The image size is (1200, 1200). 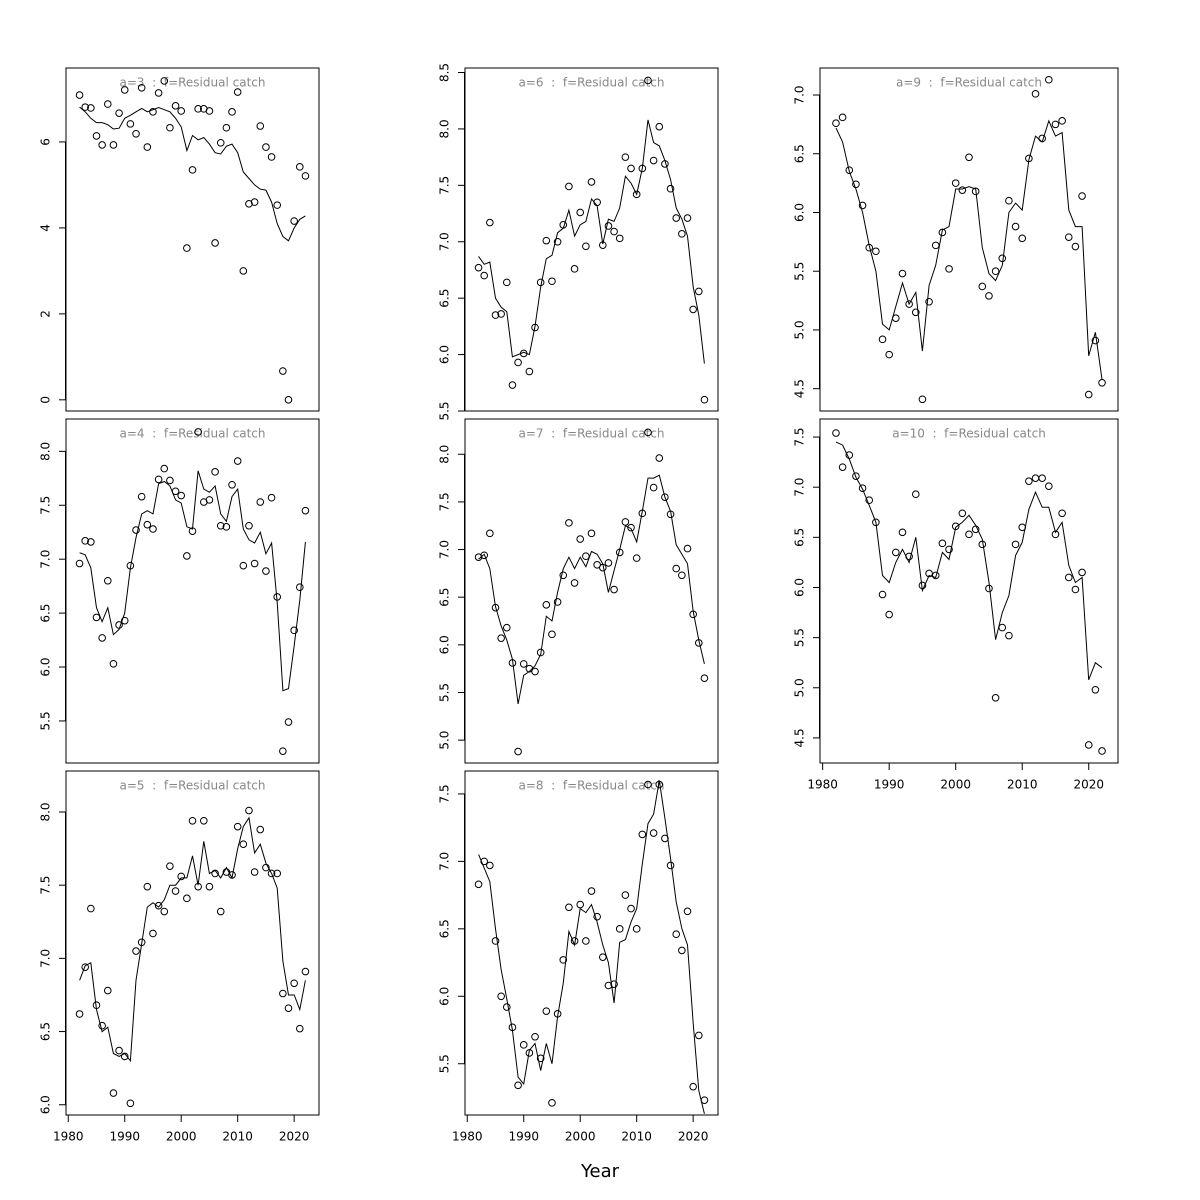 What do you see at coordinates (193, 83) in the screenshot?
I see `panel-title: a=3 : f=Residual catch` at bounding box center [193, 83].